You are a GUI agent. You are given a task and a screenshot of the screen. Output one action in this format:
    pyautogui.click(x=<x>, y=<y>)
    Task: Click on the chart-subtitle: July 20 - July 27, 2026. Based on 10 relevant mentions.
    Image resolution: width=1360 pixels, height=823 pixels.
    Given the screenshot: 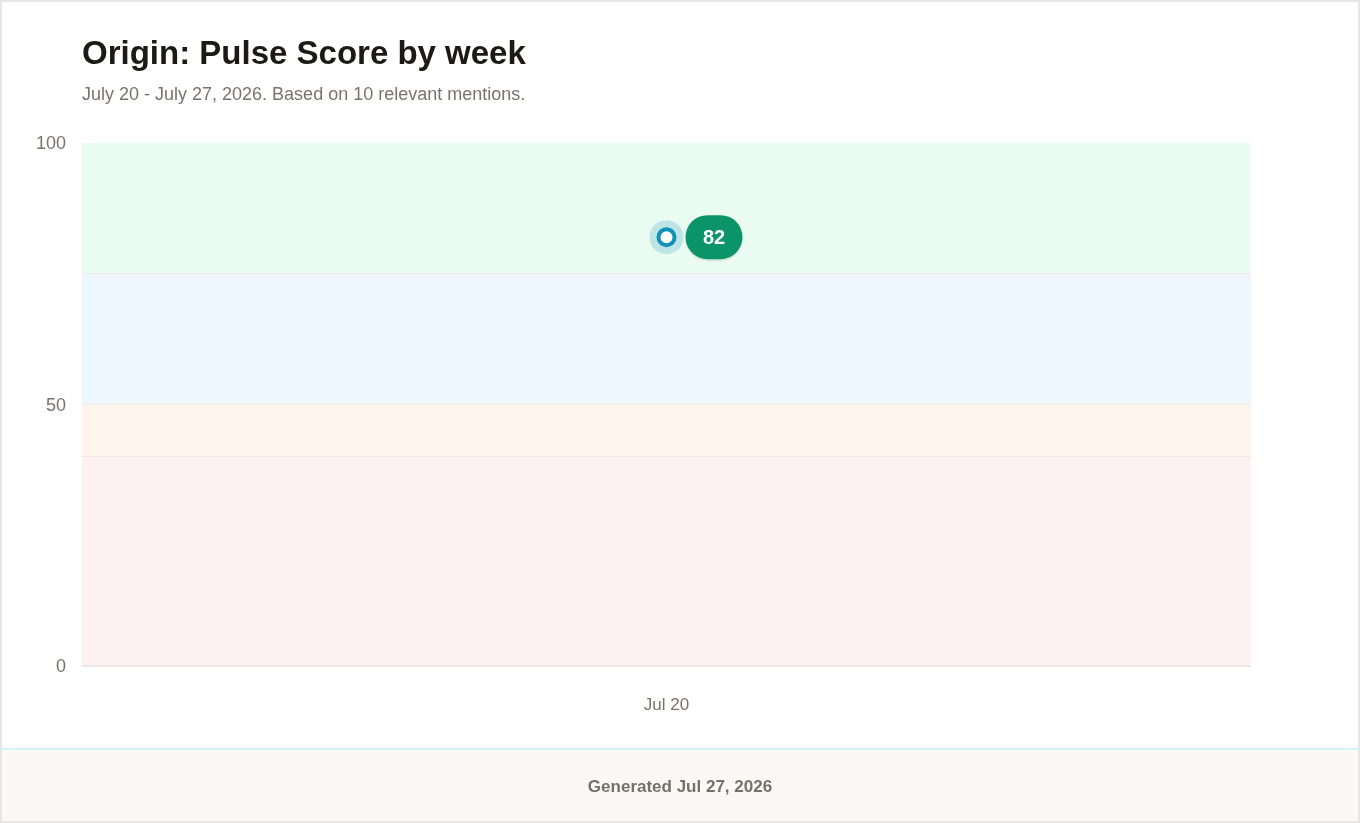 What is the action you would take?
    pyautogui.click(x=304, y=94)
    